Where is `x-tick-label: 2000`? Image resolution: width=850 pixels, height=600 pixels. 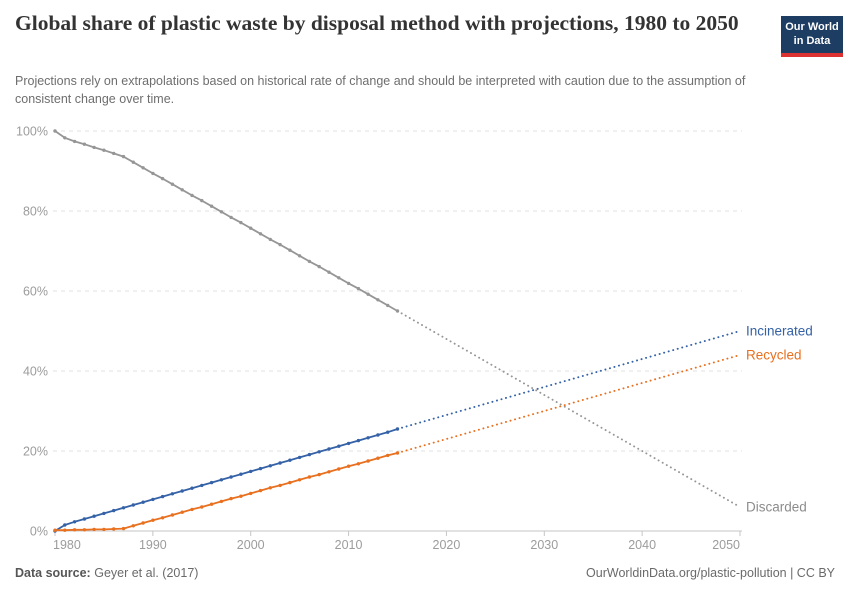
x-tick-label: 2000 is located at coordinates (251, 545).